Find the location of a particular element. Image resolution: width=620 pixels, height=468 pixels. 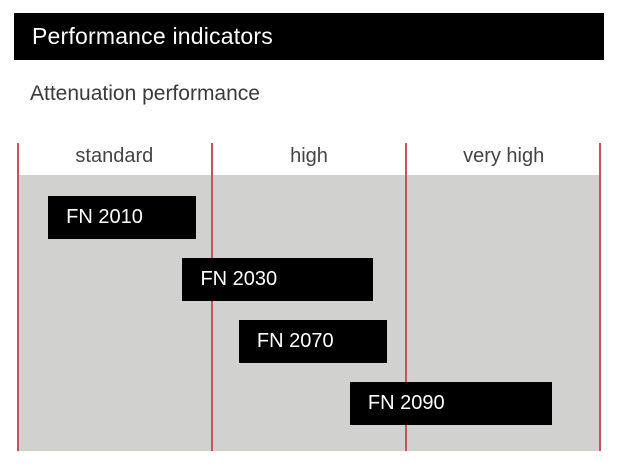

product-range-bar: FN 2010 is located at coordinates (122, 217).